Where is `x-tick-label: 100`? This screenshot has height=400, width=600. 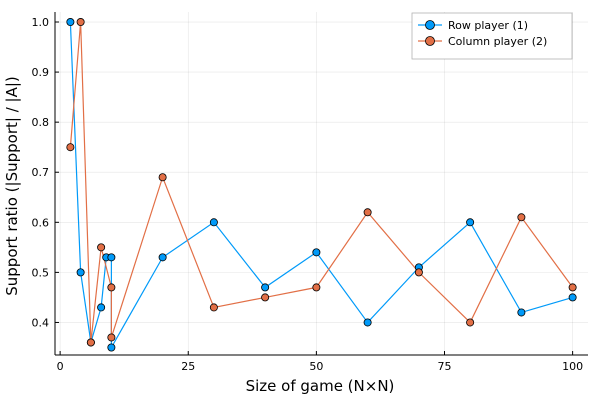
x-tick-label: 100 is located at coordinates (572, 366).